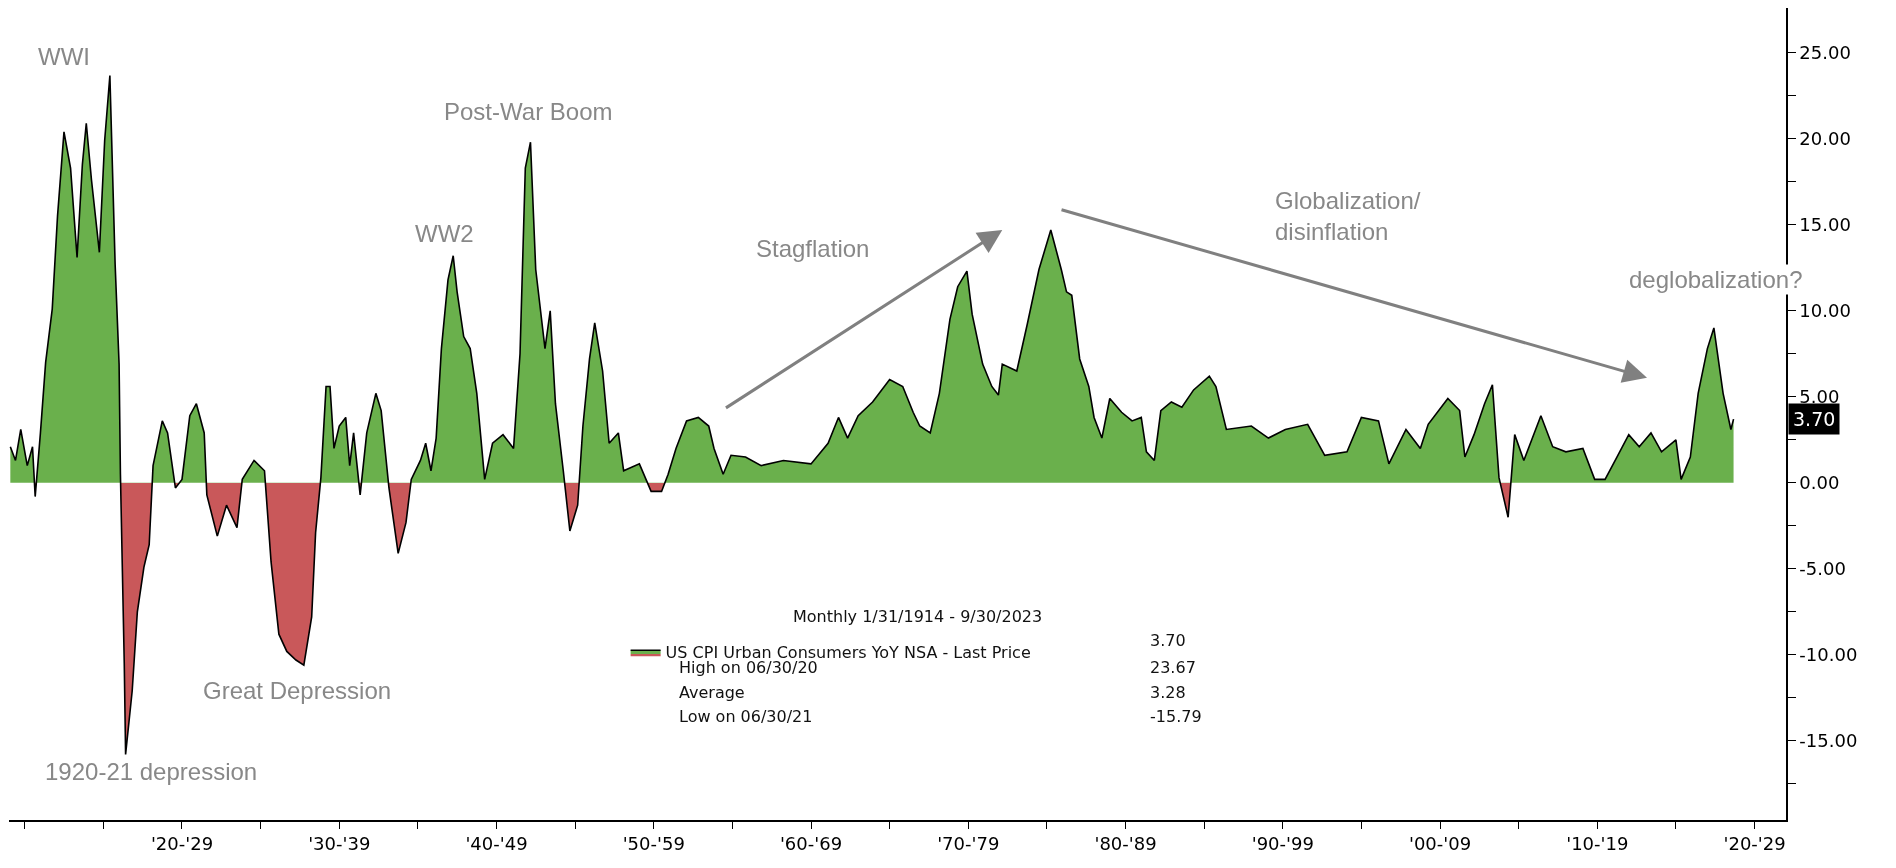 The width and height of the screenshot is (1896, 868). What do you see at coordinates (918, 616) in the screenshot?
I see `legend-title: Monthly 1/31/1914 - 9/30/2023` at bounding box center [918, 616].